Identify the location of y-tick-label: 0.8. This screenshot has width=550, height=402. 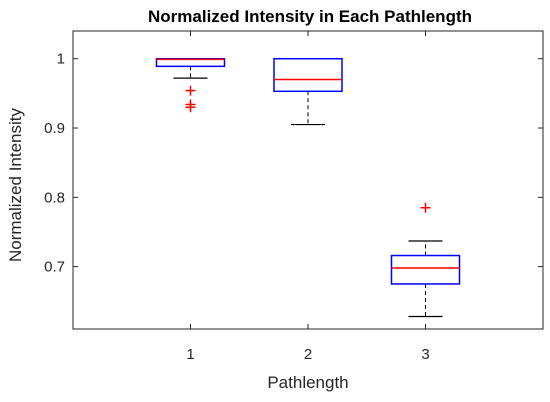
(54, 197).